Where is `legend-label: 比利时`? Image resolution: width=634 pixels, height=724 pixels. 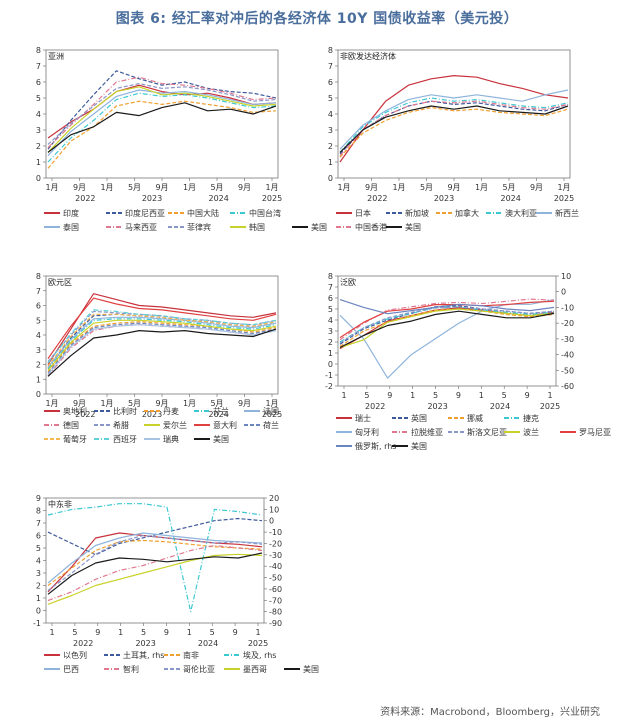
legend-label: 比利时 is located at coordinates (125, 411).